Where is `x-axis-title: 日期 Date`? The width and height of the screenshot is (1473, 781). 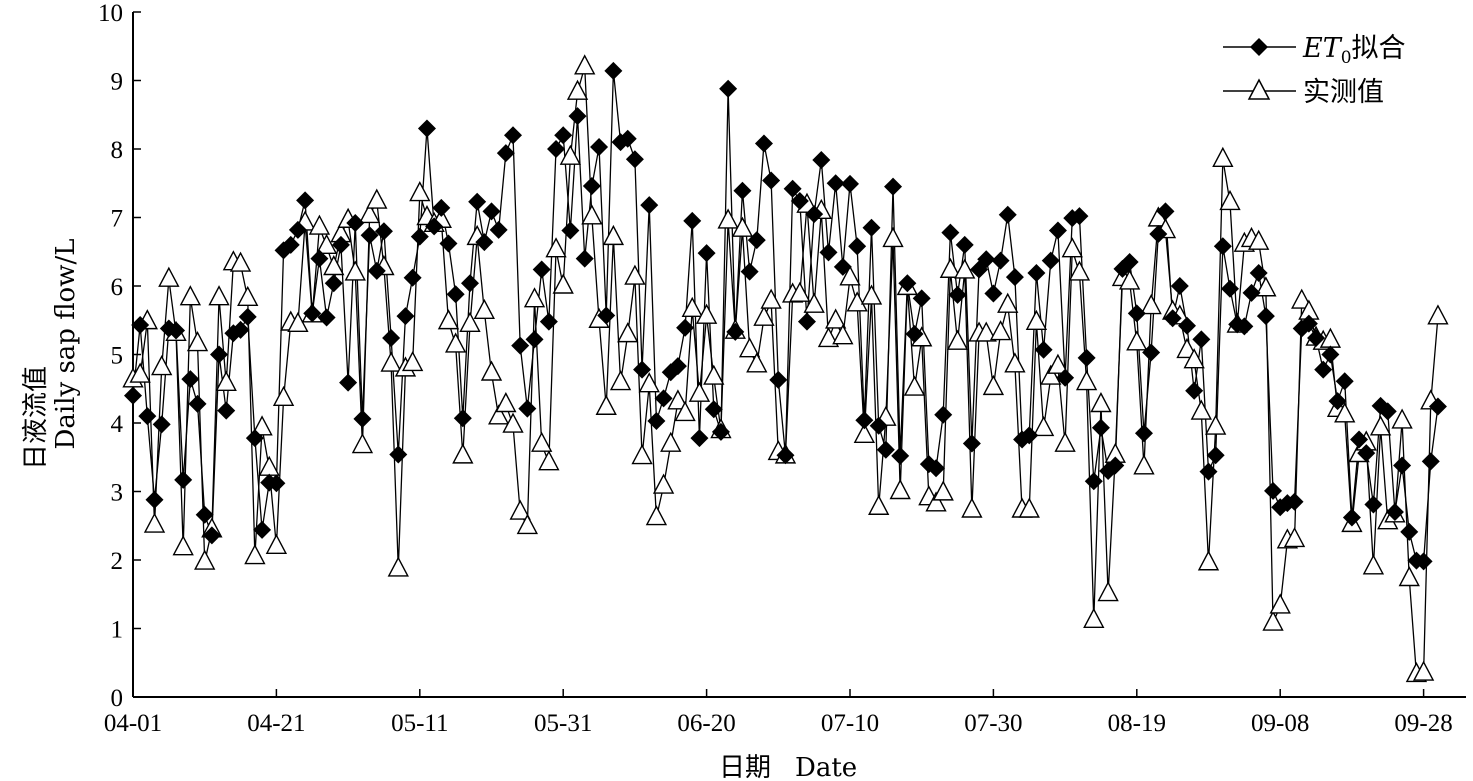 x-axis-title: 日期 Date is located at coordinates (788, 767).